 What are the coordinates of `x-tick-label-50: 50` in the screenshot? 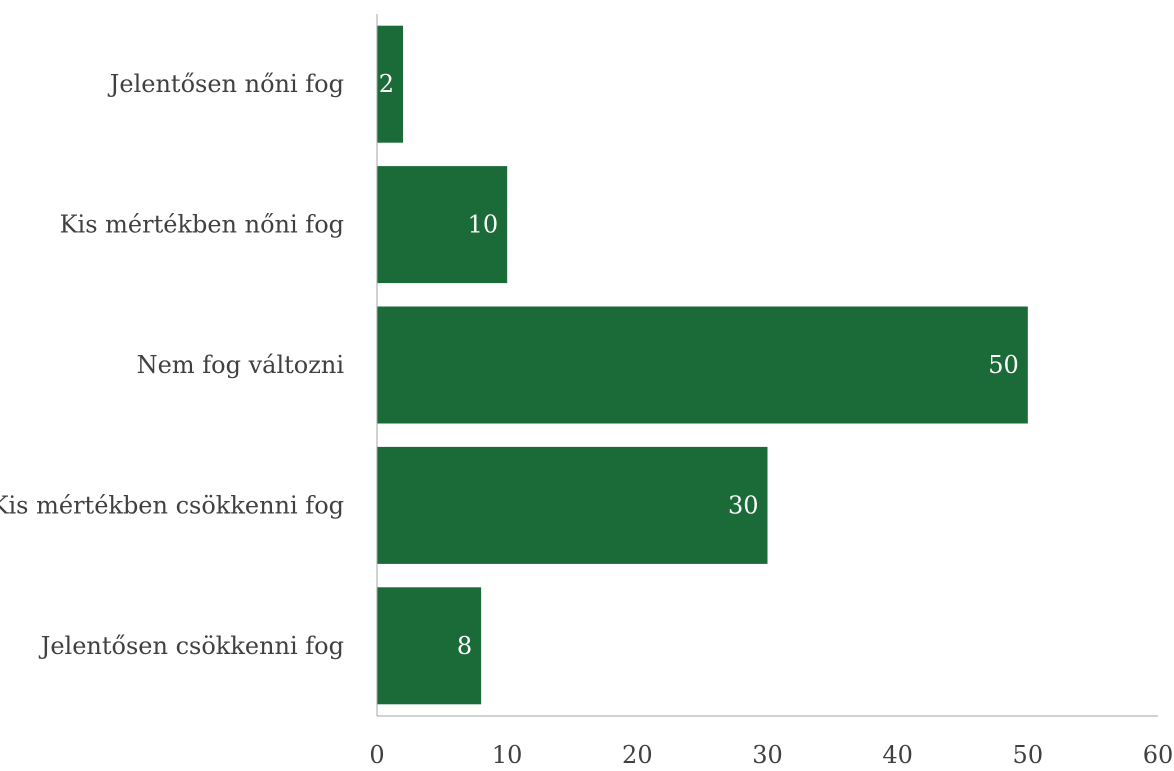 It's located at (1028, 754).